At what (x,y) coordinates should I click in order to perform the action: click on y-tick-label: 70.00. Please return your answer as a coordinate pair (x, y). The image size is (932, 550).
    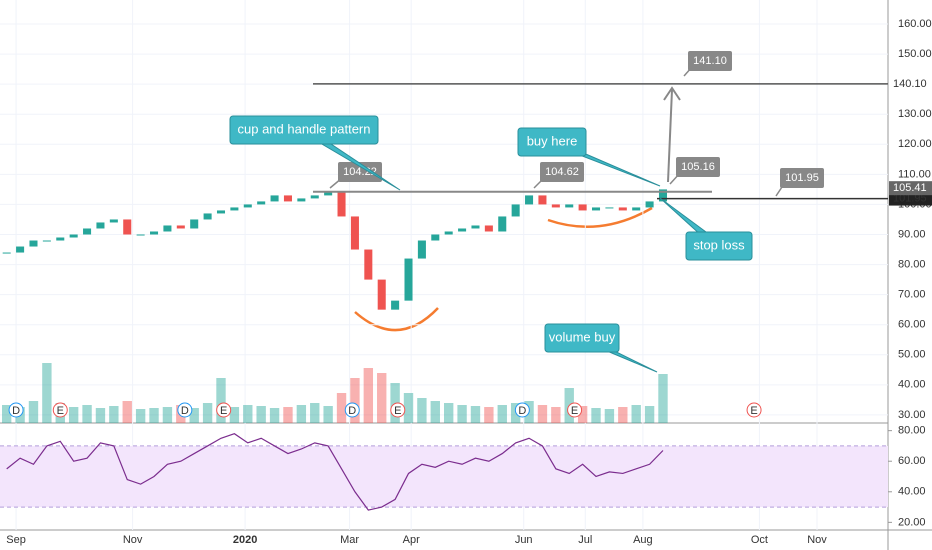
    Looking at the image, I should click on (912, 295).